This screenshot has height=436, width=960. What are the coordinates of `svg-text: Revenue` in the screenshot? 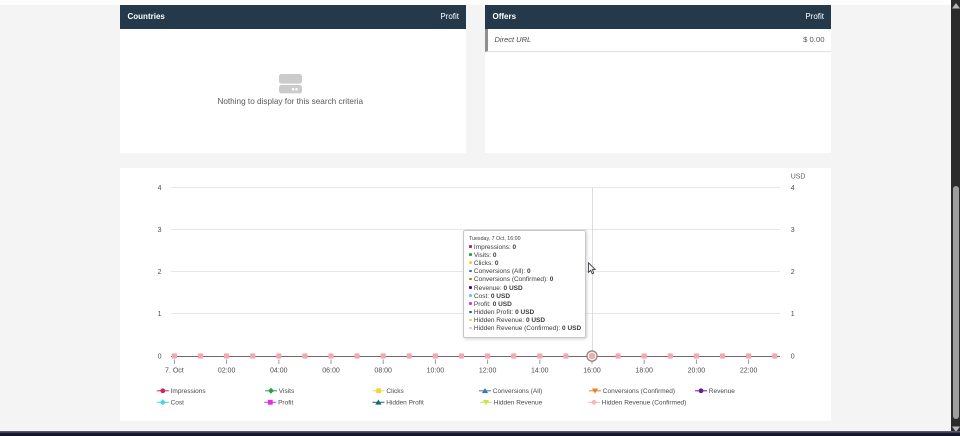 It's located at (722, 391).